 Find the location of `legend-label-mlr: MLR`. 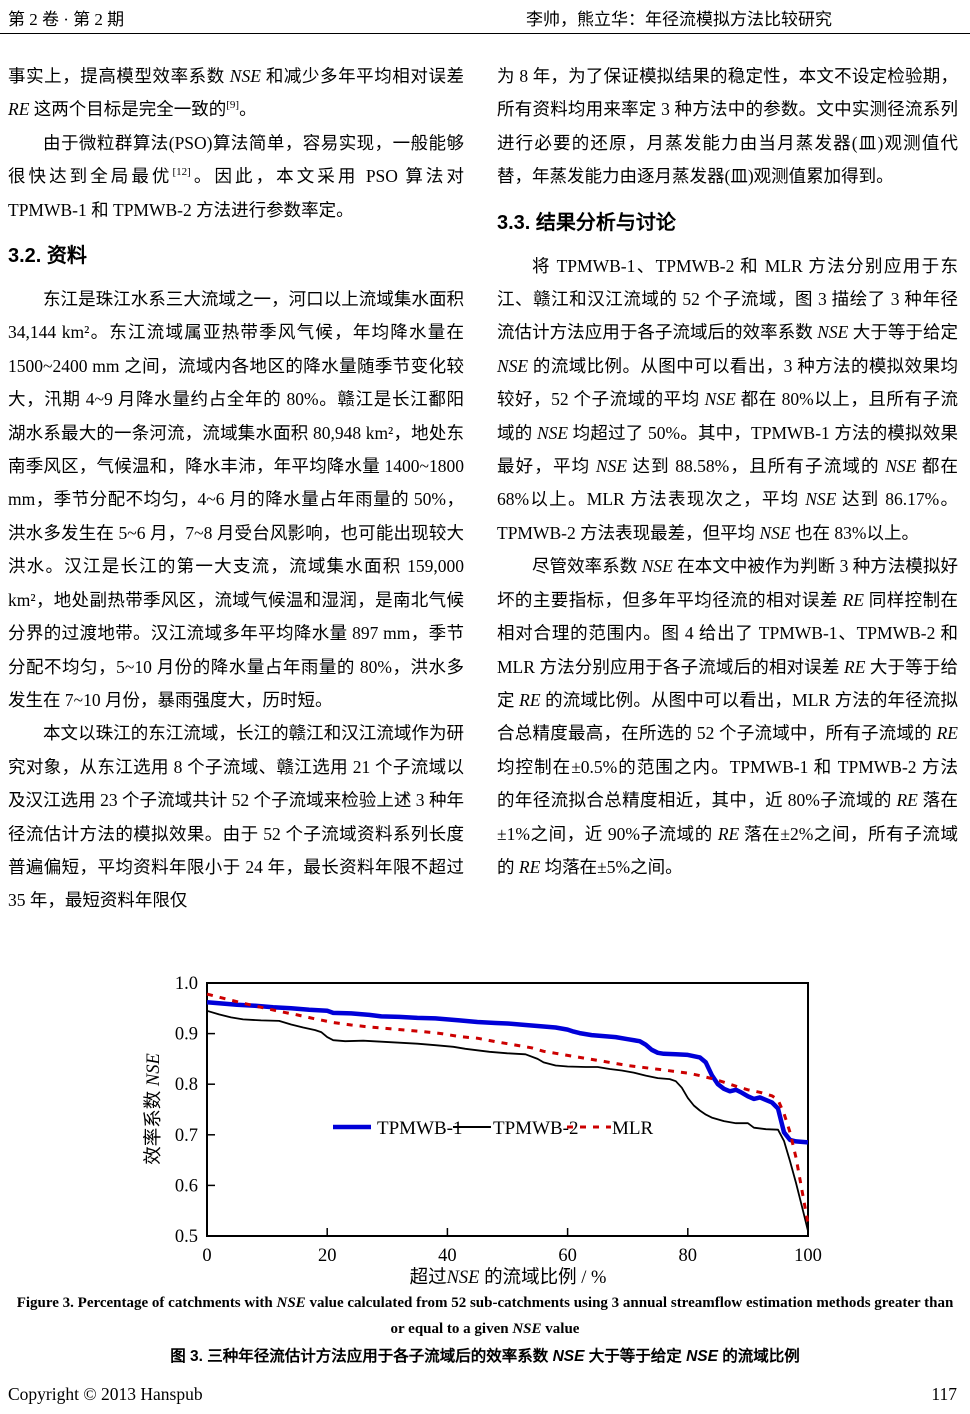

legend-label-mlr: MLR is located at coordinates (633, 1128).